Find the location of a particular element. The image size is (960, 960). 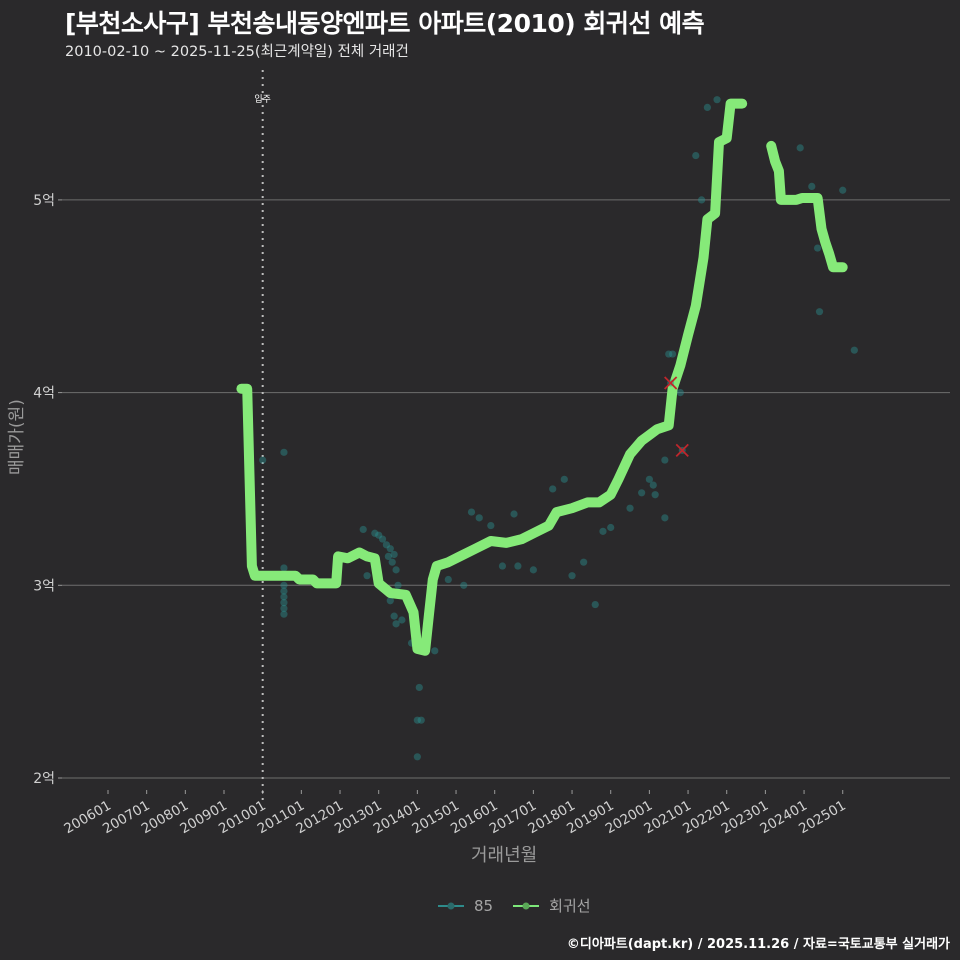

chart-subtitle: 2010-02-10 ~ 2025-11-25(최근계약일) 전체 거래건 is located at coordinates (237, 52).